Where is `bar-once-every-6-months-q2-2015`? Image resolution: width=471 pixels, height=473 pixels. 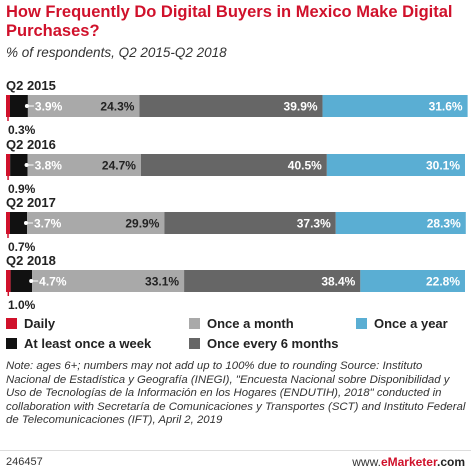
bar-once-every-6-months-q2-2015 is located at coordinates (231, 106).